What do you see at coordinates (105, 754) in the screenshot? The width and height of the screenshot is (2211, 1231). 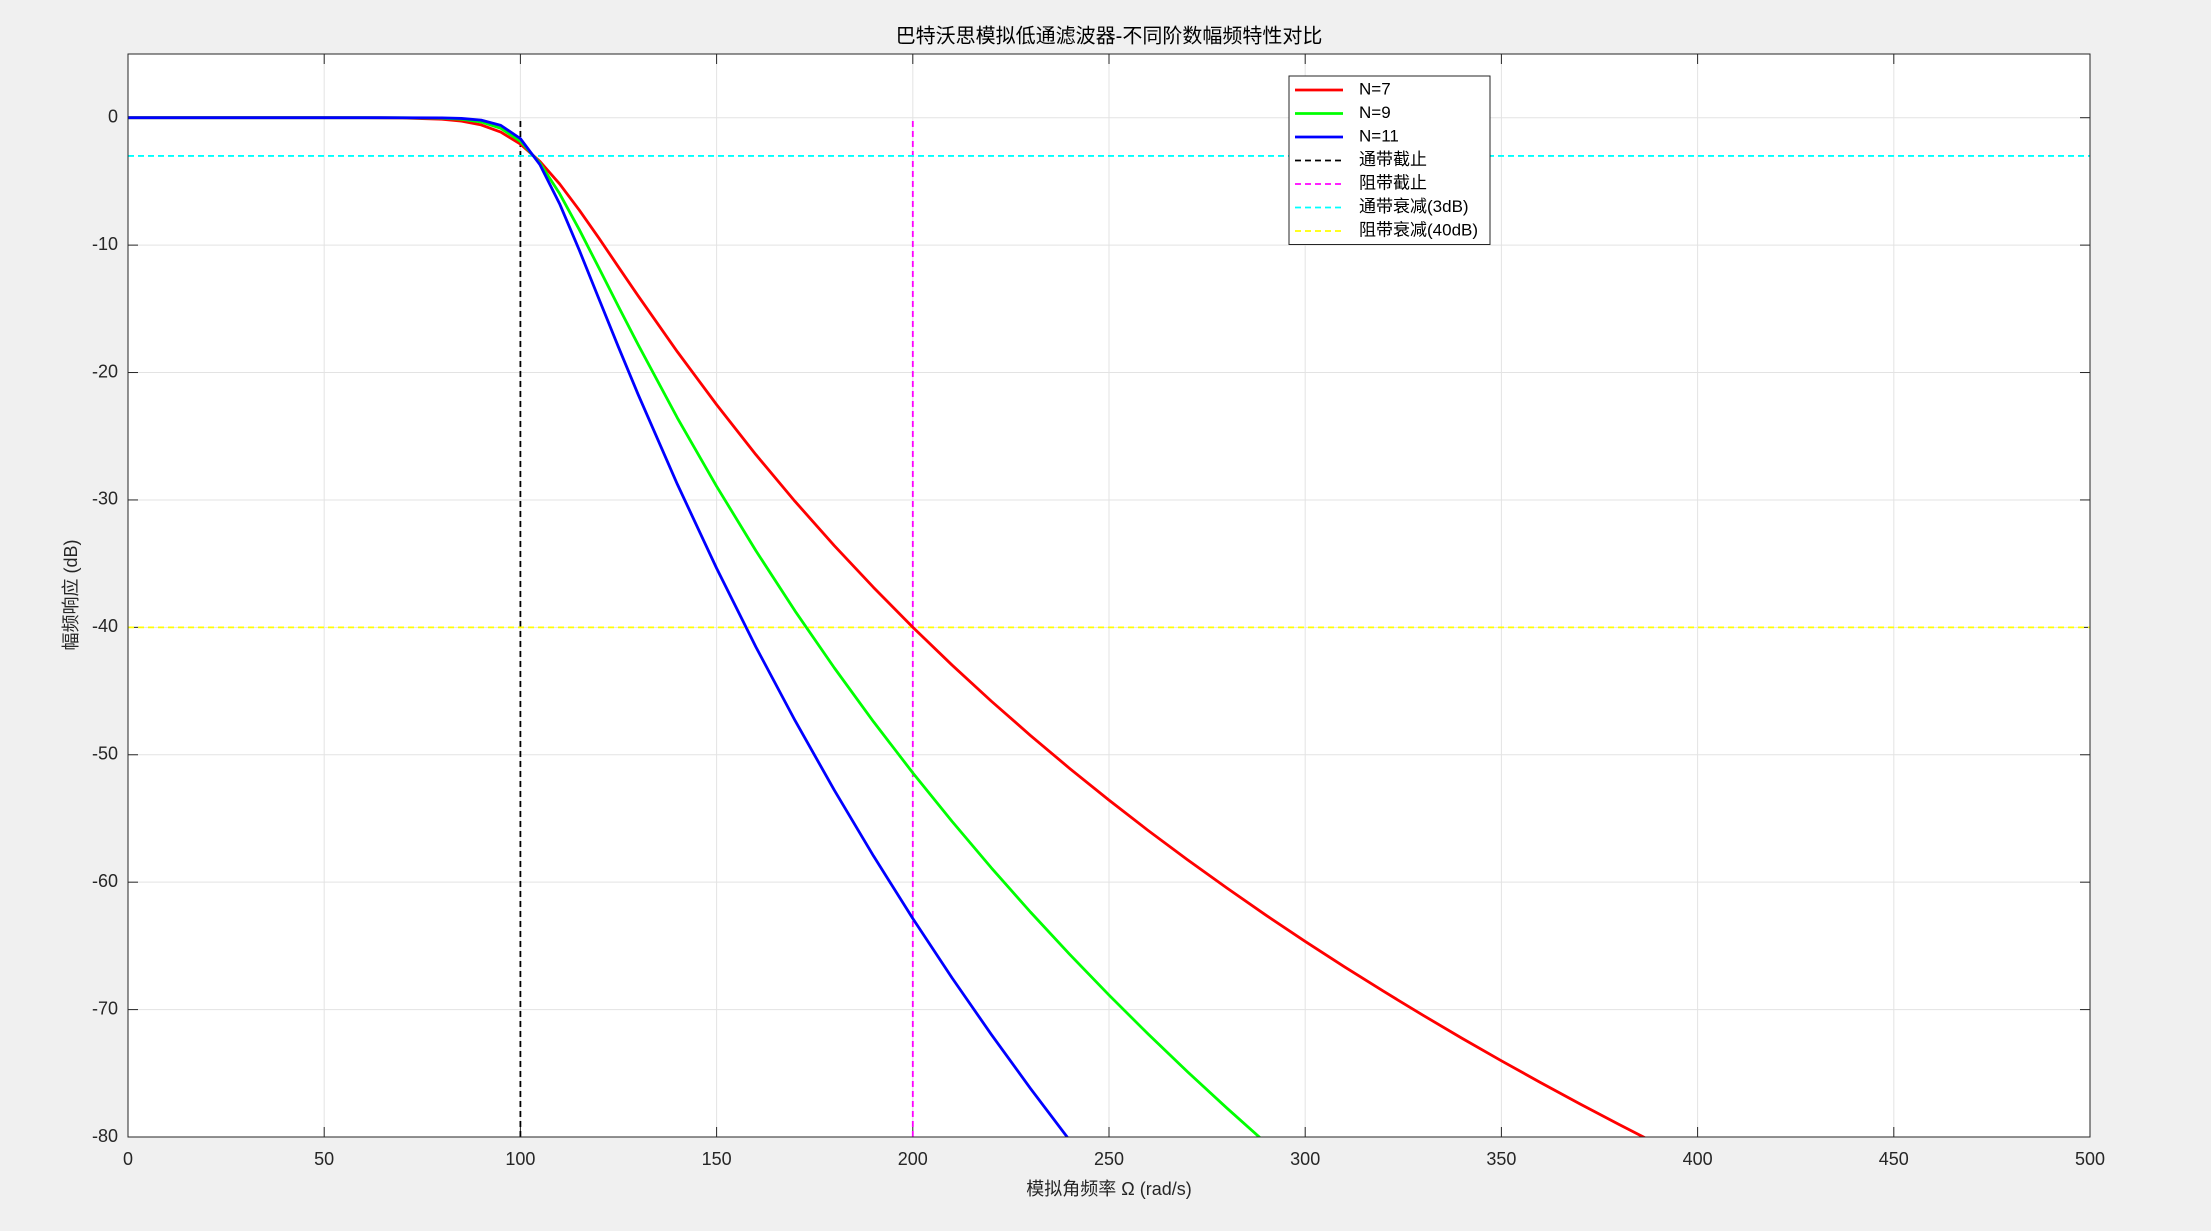 I see `y-tick-label: -50` at bounding box center [105, 754].